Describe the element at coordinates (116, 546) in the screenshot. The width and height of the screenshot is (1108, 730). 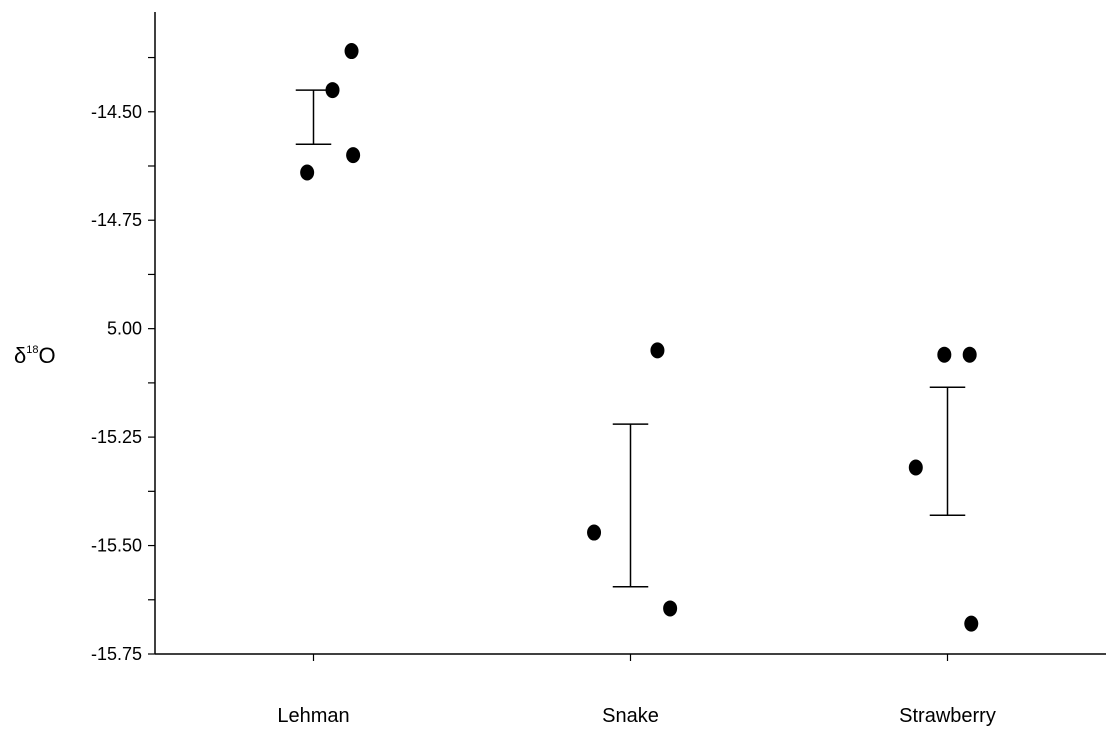
I see `y-tick-label: -15.50` at that location.